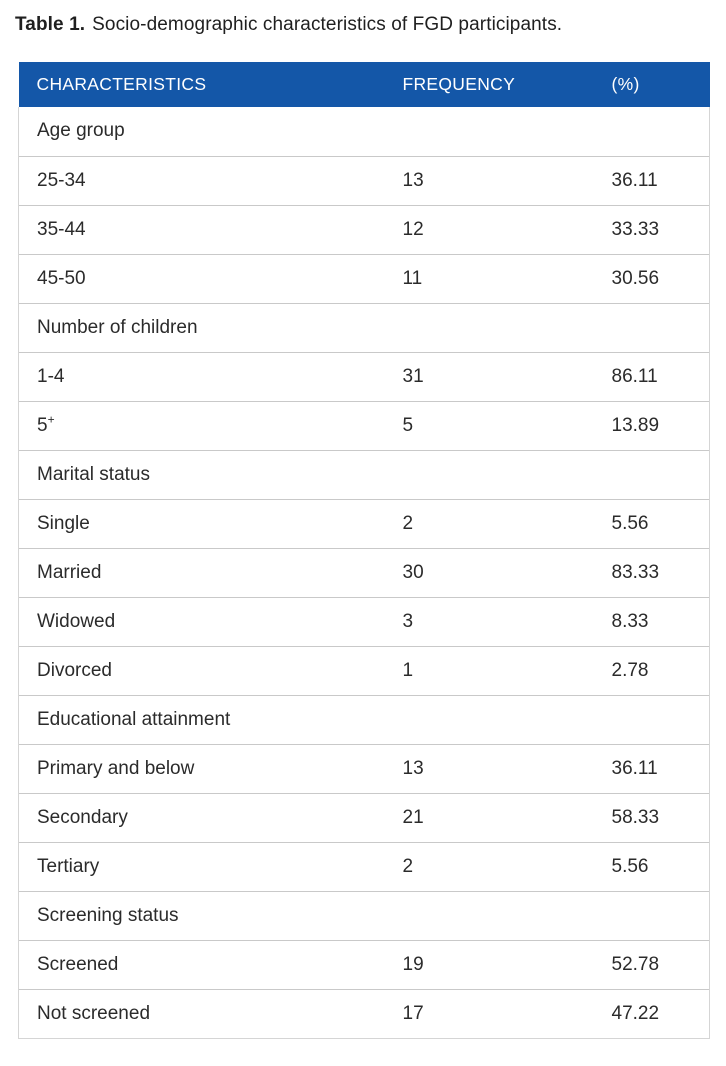 This screenshot has height=1066, width=726. Describe the element at coordinates (201, 229) in the screenshot. I see `cell-characteristic: 35-44` at that location.